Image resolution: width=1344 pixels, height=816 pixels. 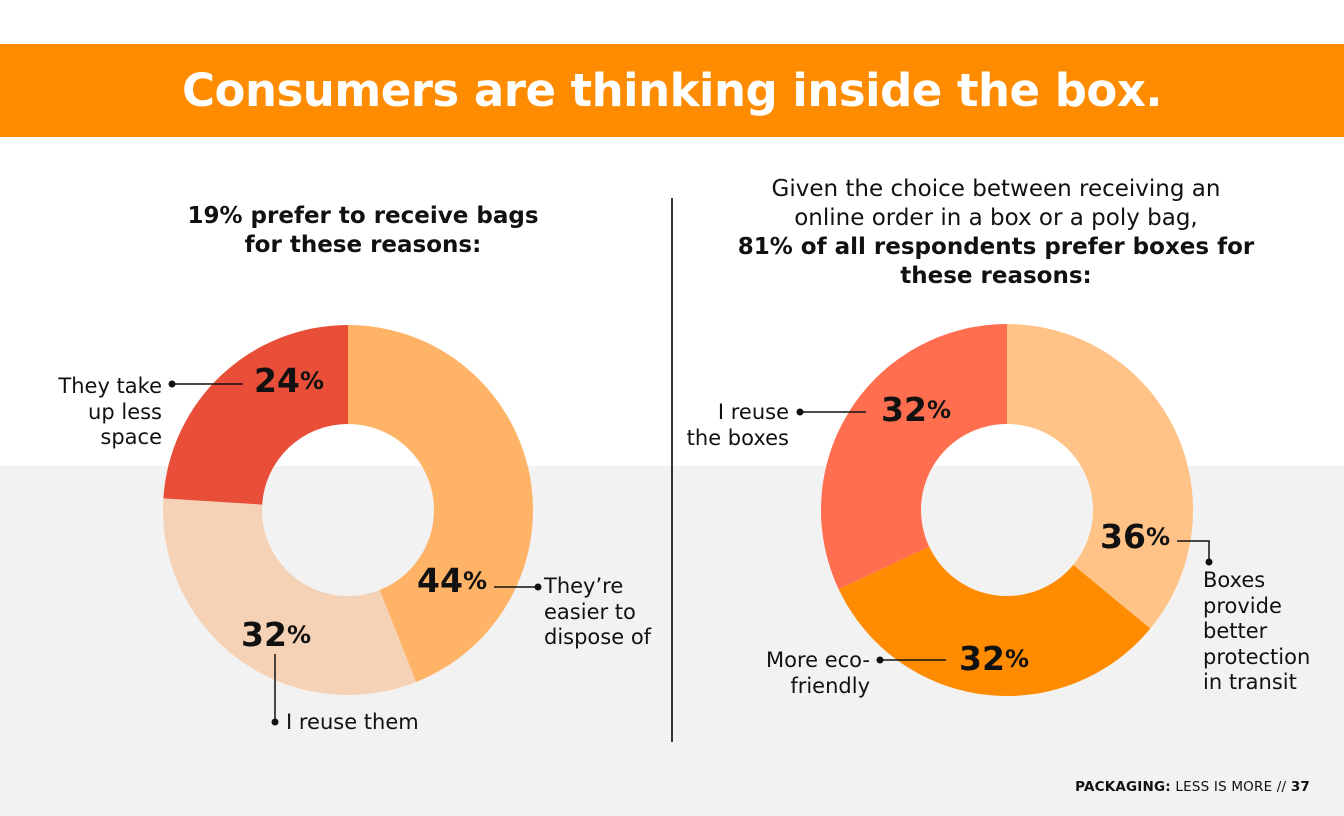 I want to click on header-banner: Consumers are thinking inside the box., so click(x=672, y=90).